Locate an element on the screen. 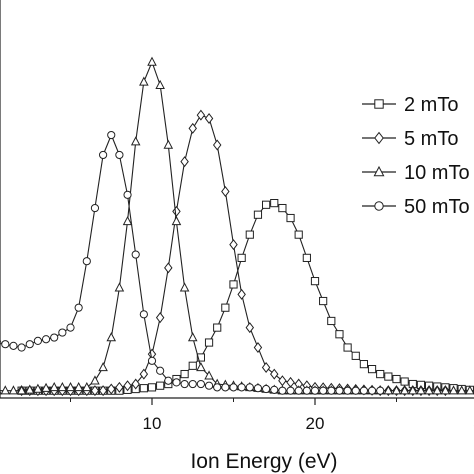 The height and width of the screenshot is (474, 474). legend-item: 2 mTo is located at coordinates (410, 105).